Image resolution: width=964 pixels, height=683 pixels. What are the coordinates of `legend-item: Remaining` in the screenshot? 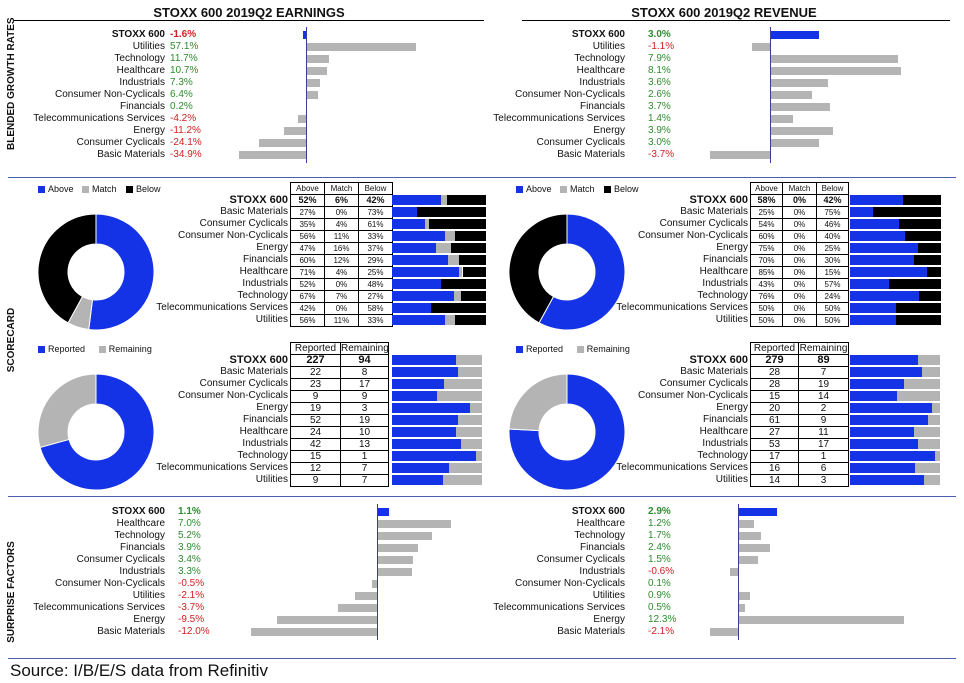 It's located at (125, 349).